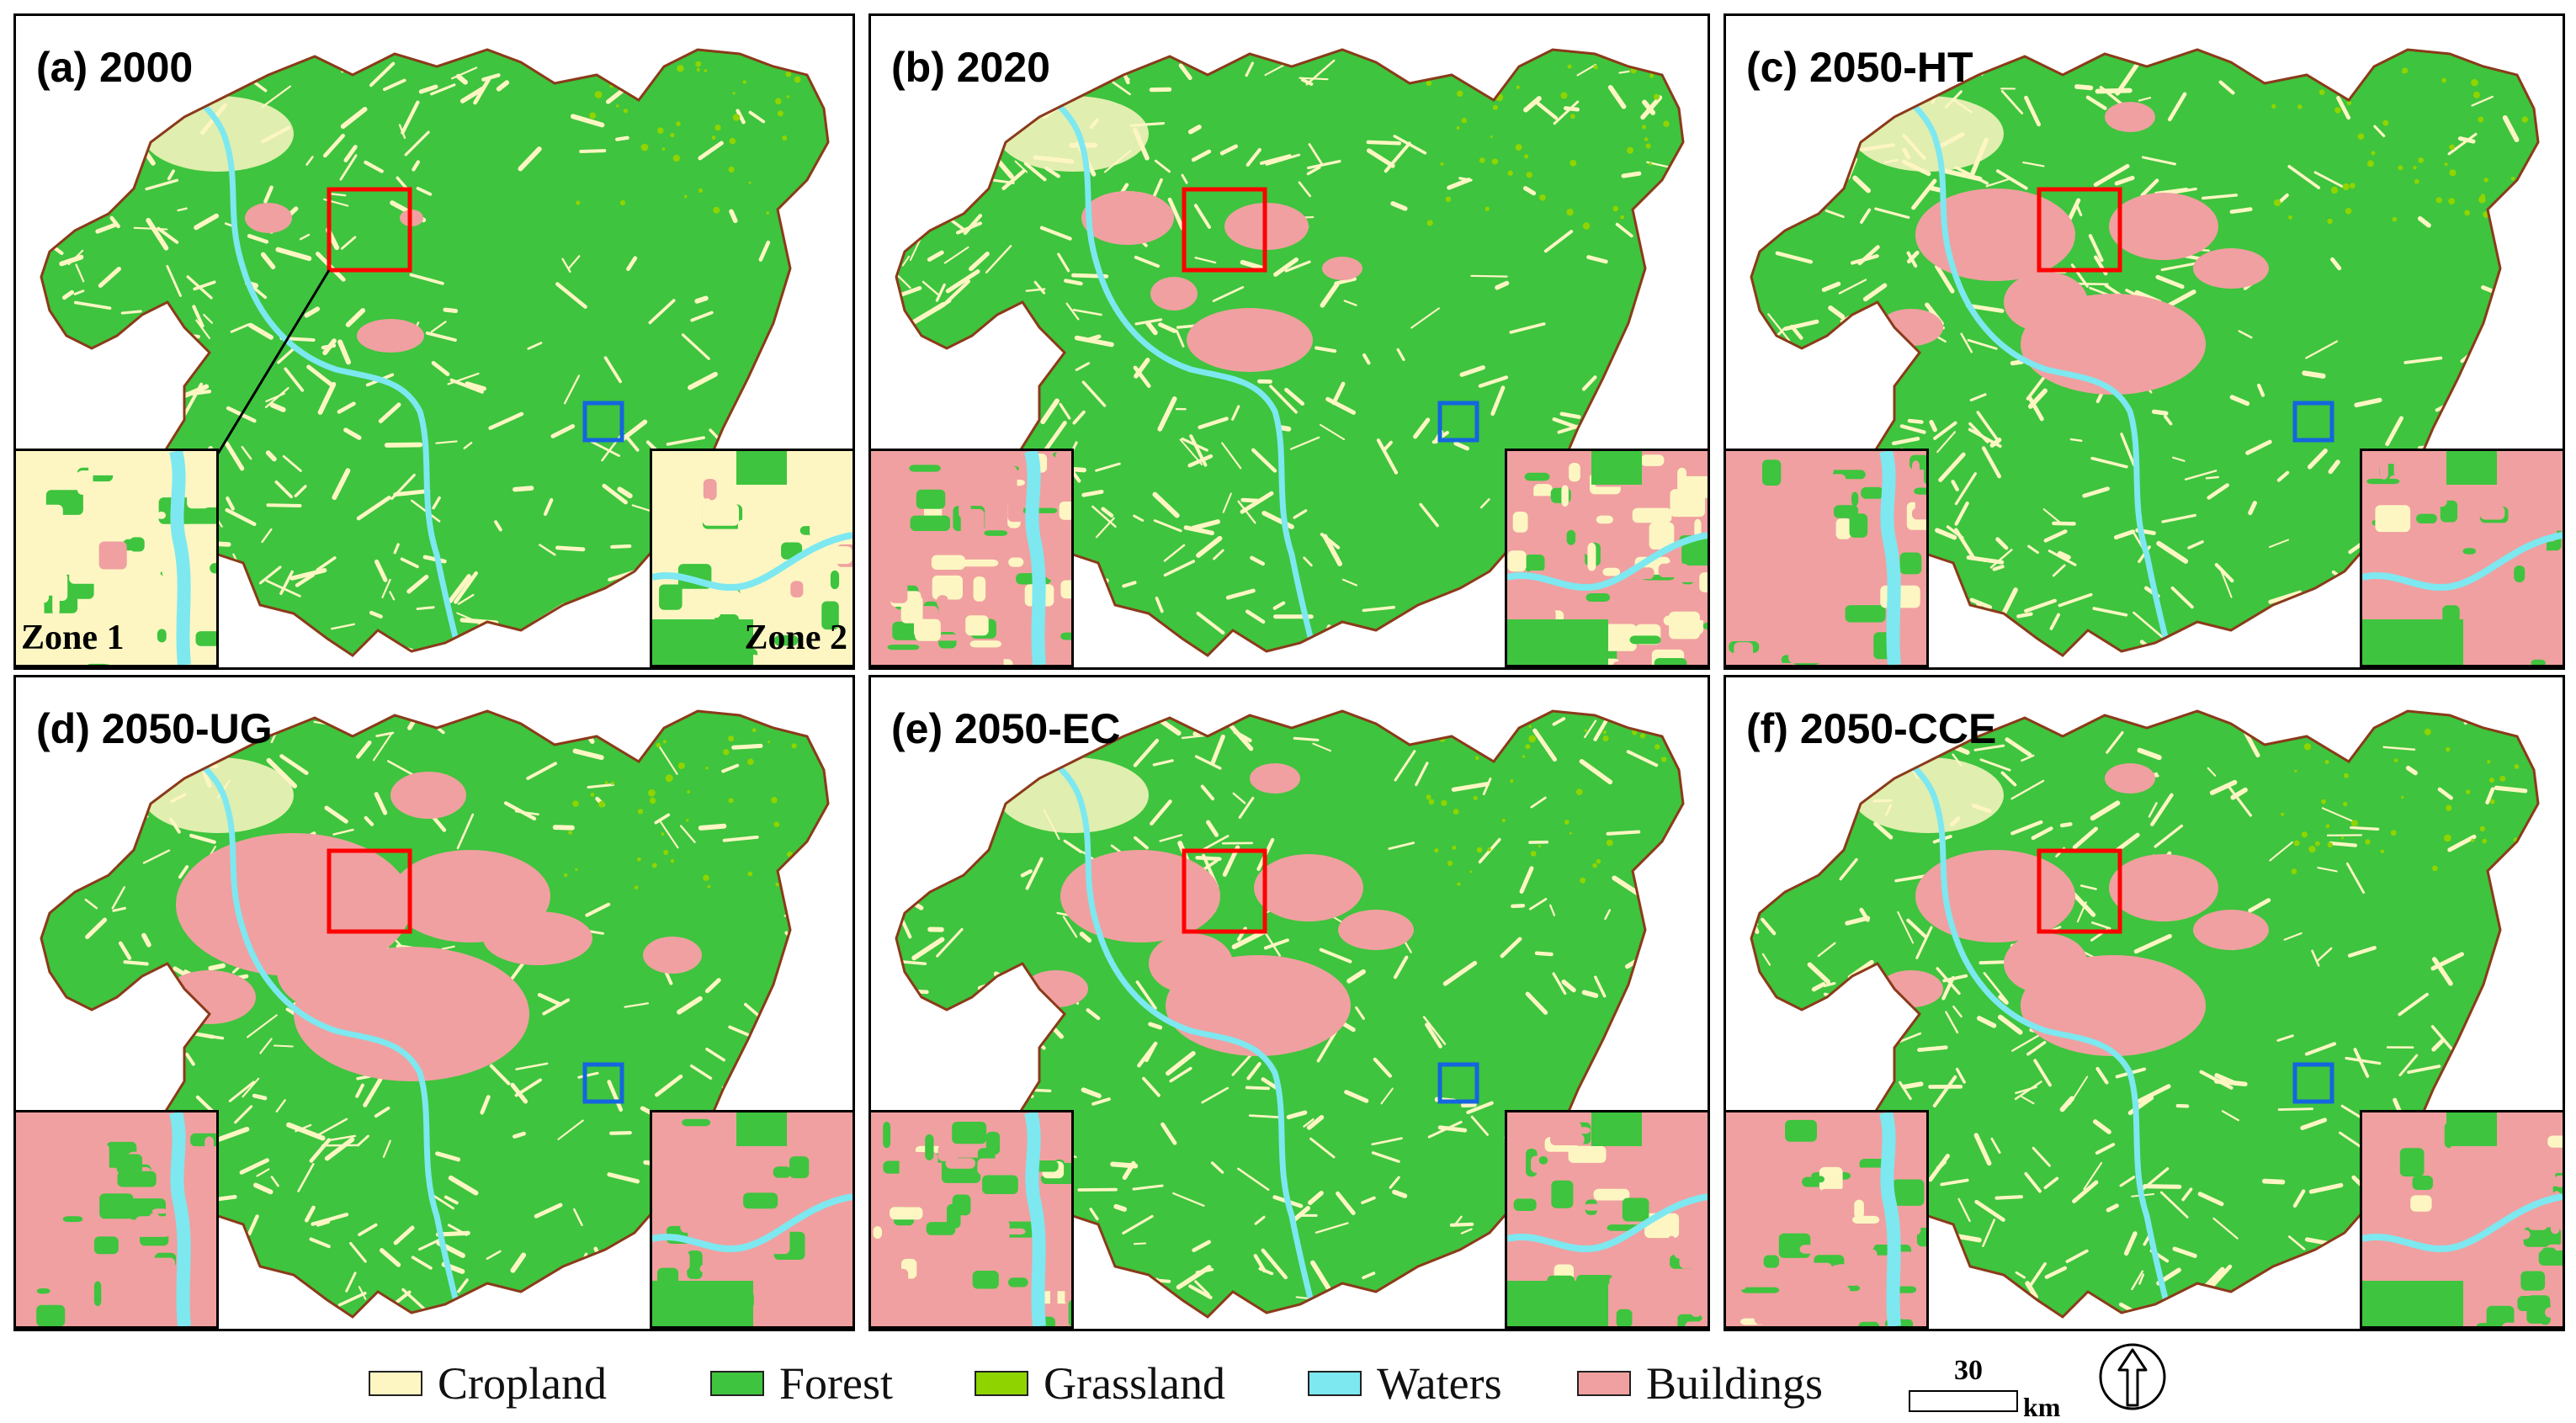  What do you see at coordinates (1826, 558) in the screenshot?
I see `zone1-inset` at bounding box center [1826, 558].